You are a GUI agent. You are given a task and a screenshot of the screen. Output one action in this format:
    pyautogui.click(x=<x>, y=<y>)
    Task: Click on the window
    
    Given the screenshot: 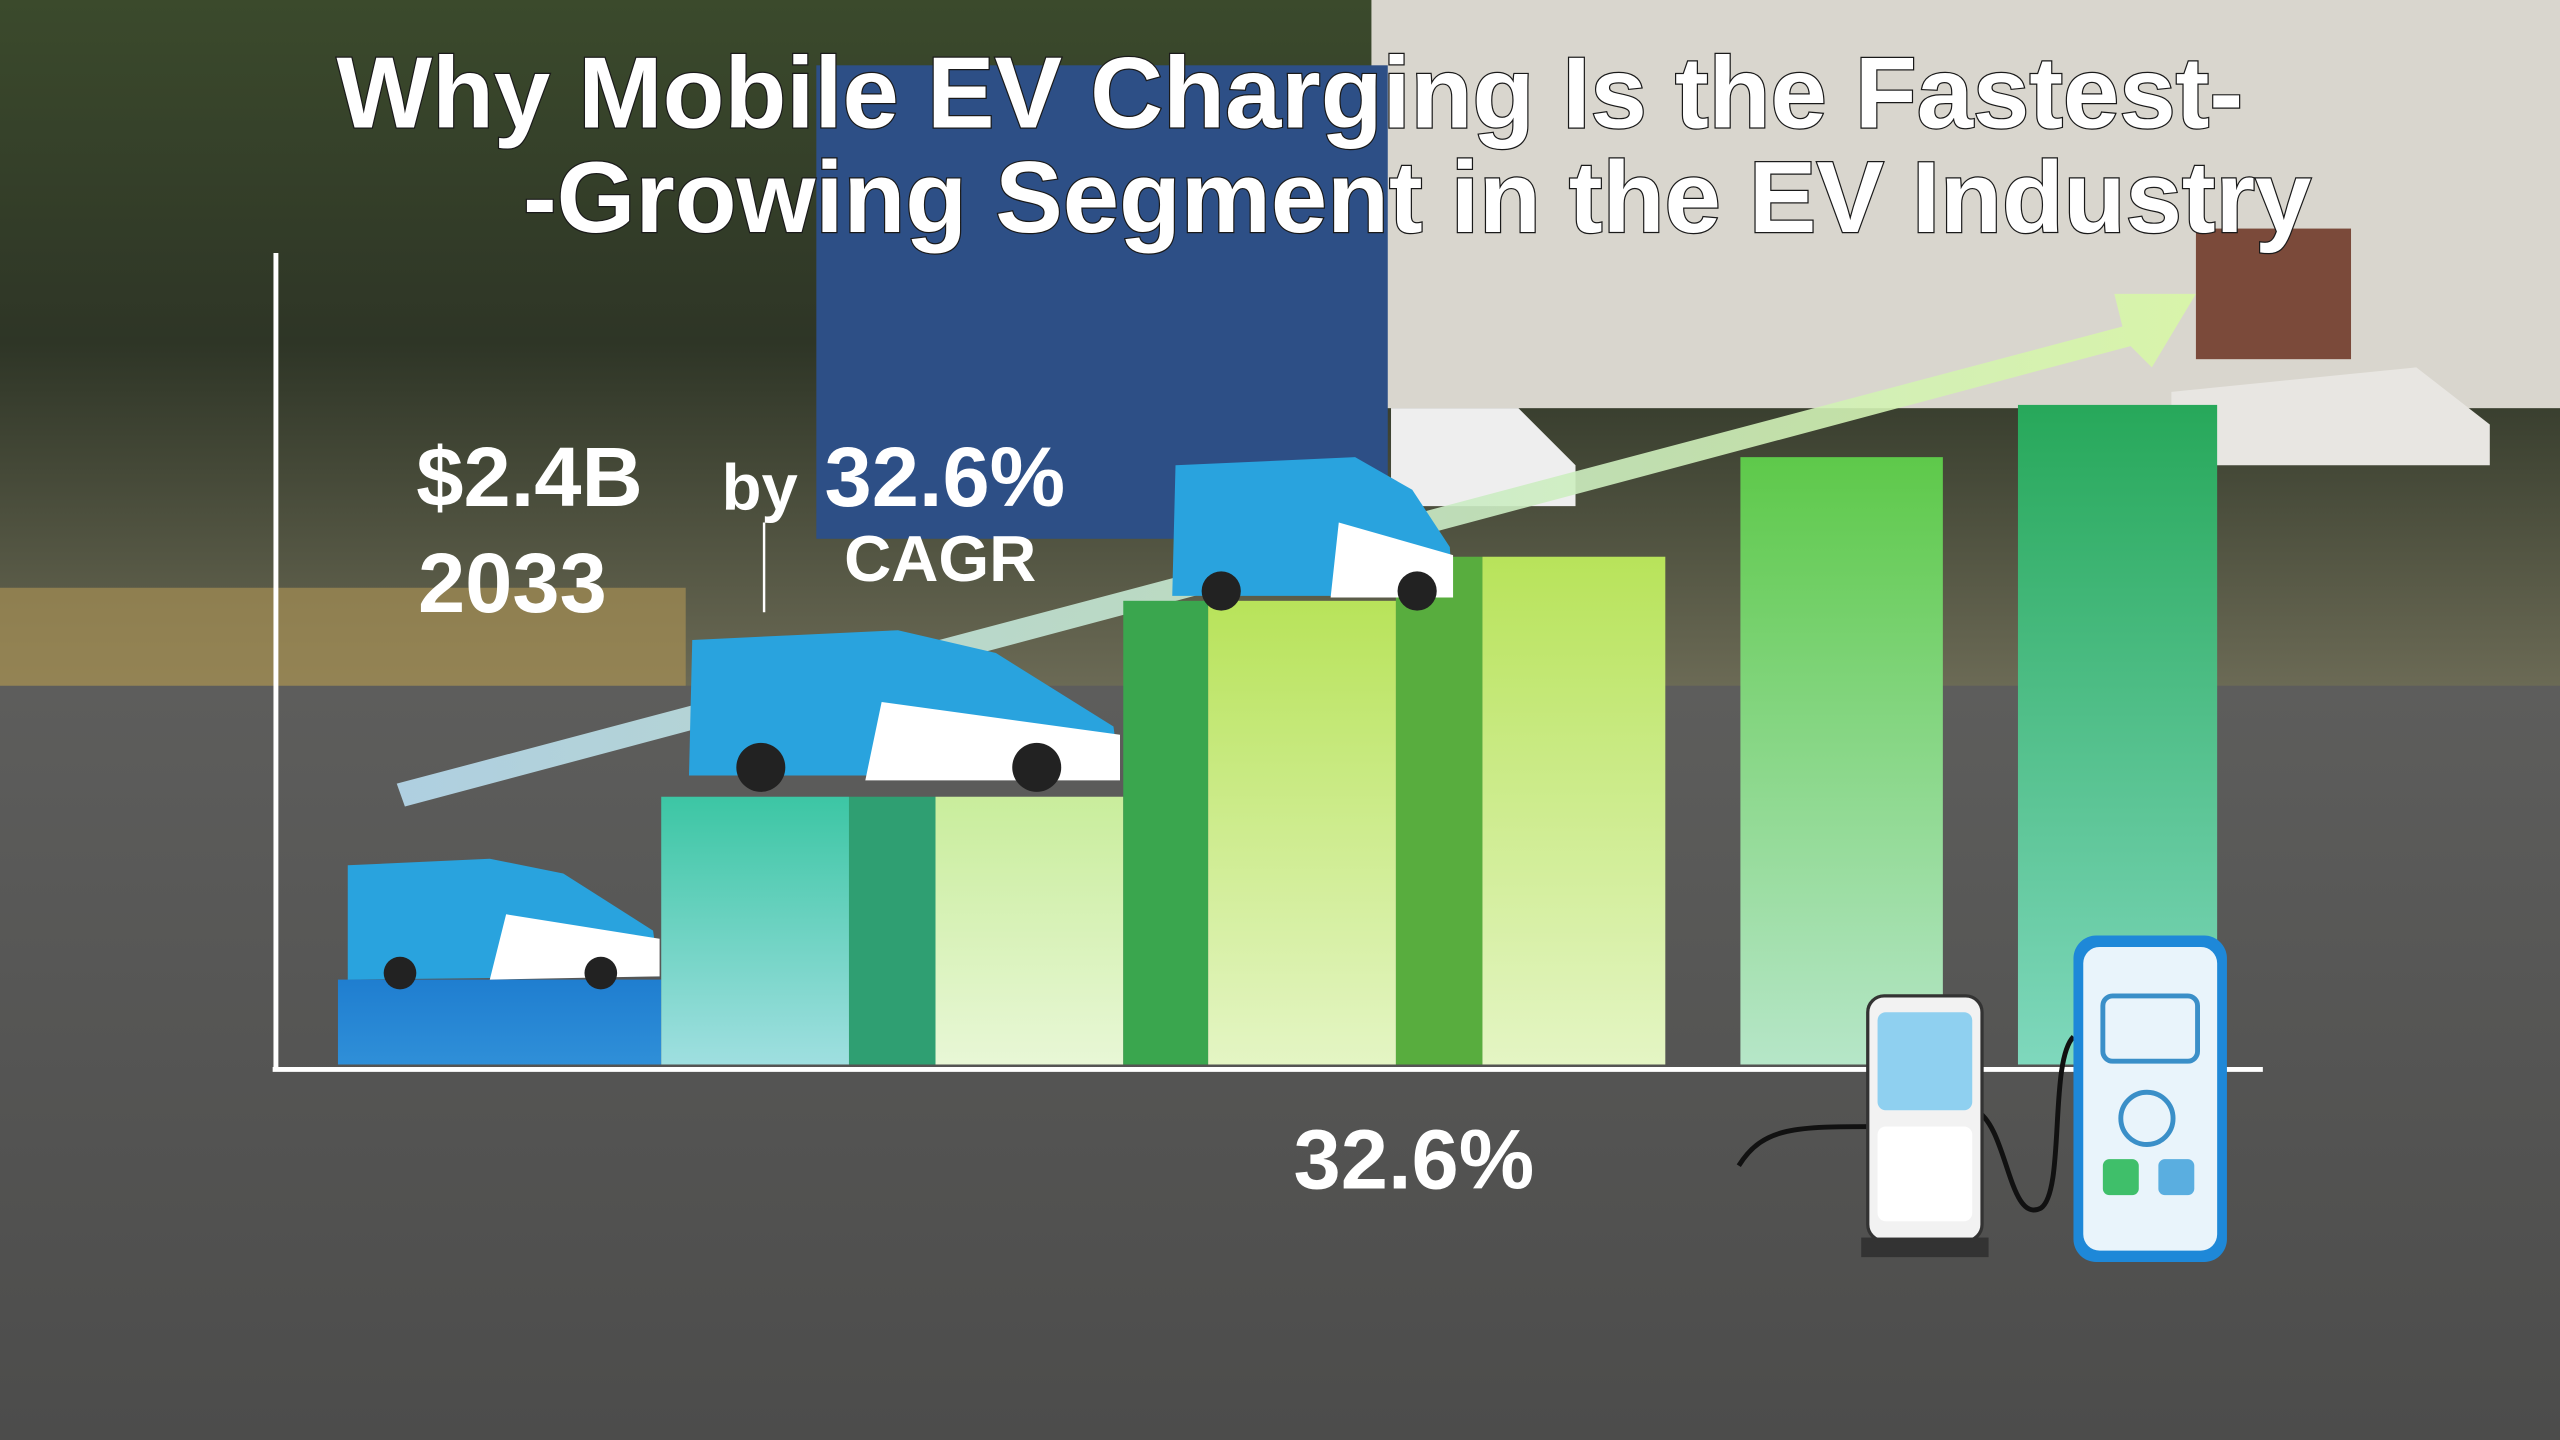 What is the action you would take?
    pyautogui.click(x=2273, y=294)
    